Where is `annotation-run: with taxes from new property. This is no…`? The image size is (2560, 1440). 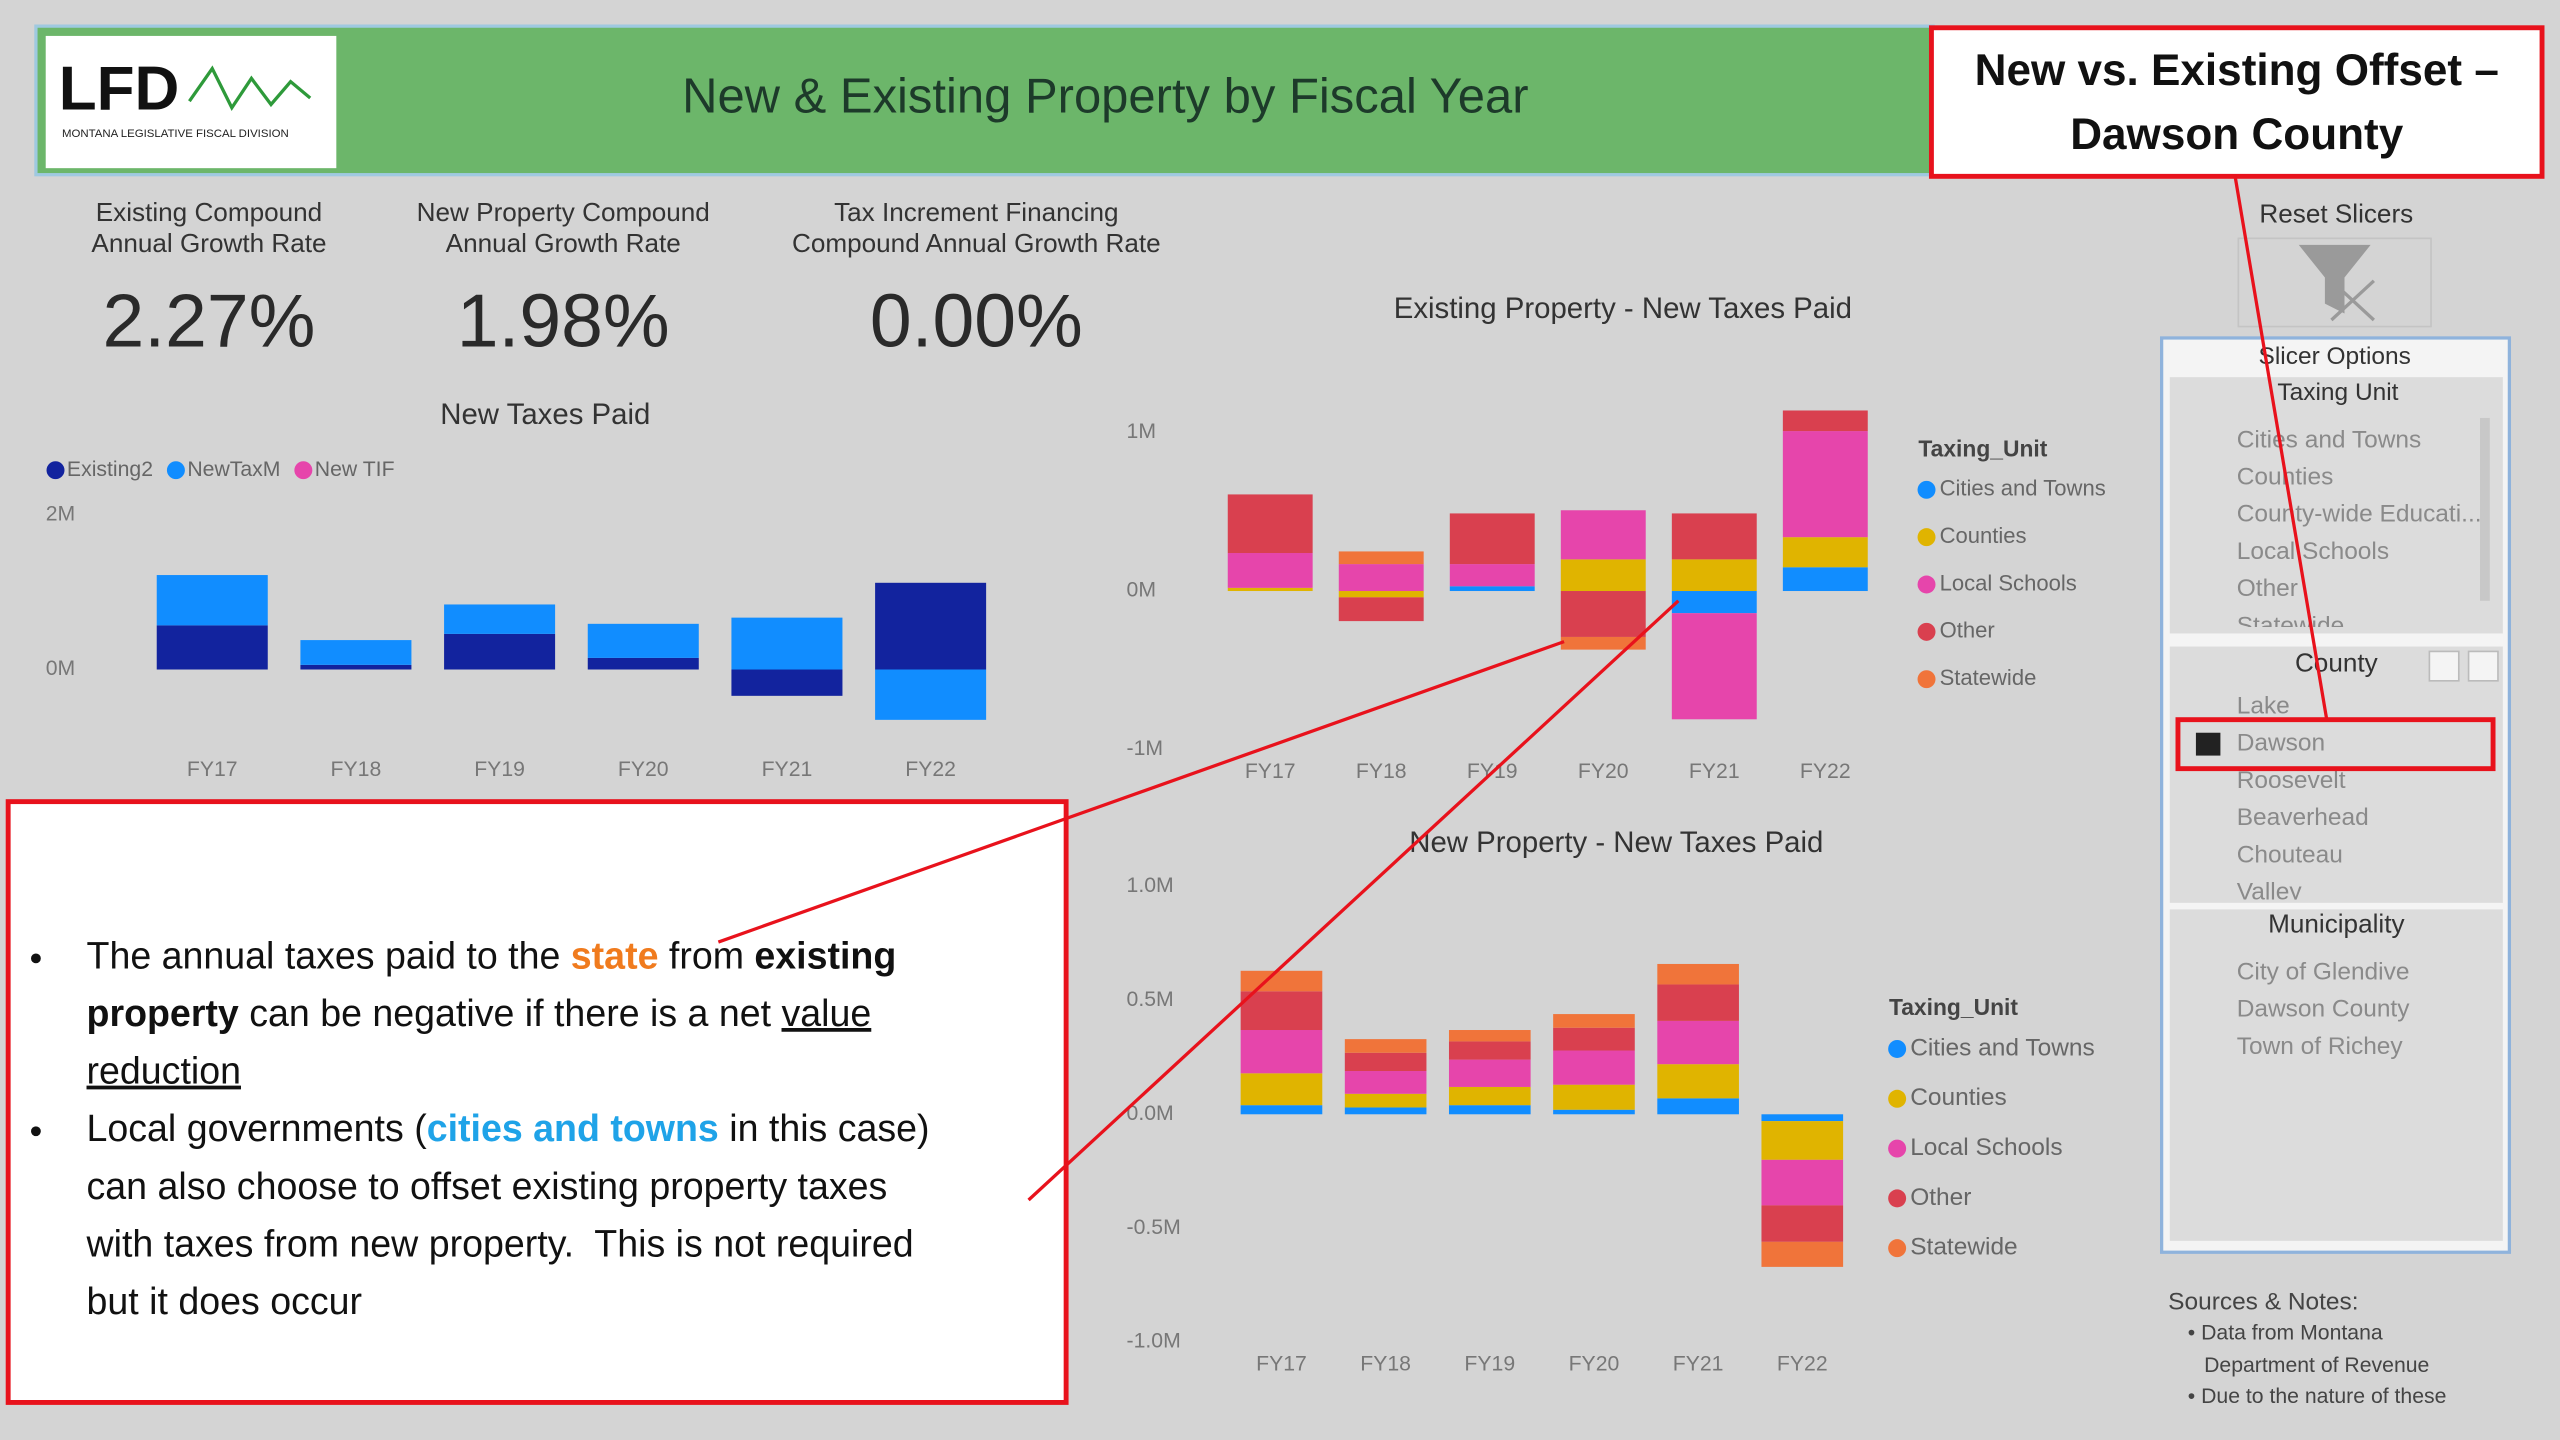
annotation-run: with taxes from new property. This is no… is located at coordinates (500, 1243).